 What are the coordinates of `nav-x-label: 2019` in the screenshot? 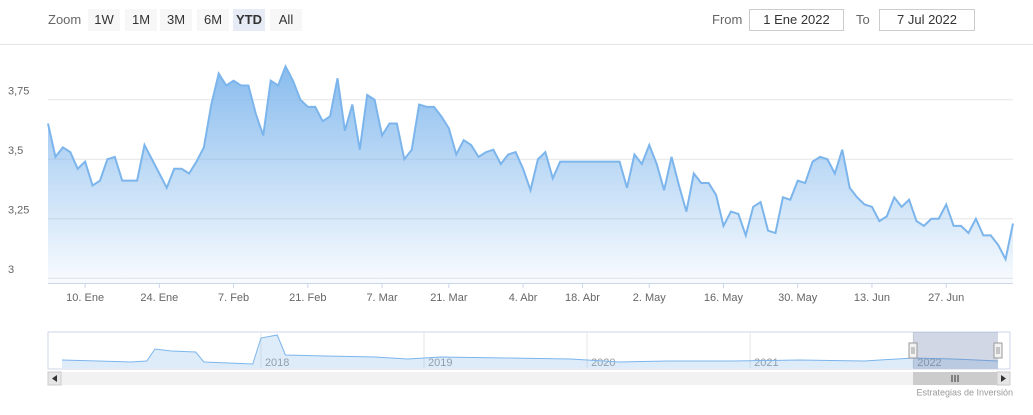 It's located at (440, 363).